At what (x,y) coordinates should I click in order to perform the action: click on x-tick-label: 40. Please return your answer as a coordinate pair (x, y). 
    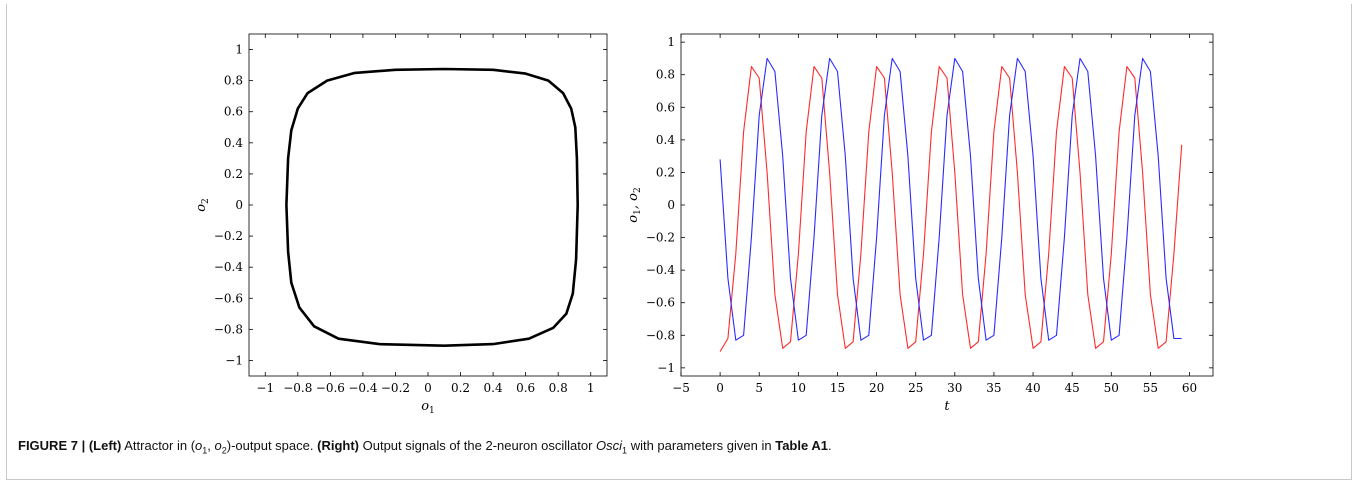
    Looking at the image, I should click on (1032, 388).